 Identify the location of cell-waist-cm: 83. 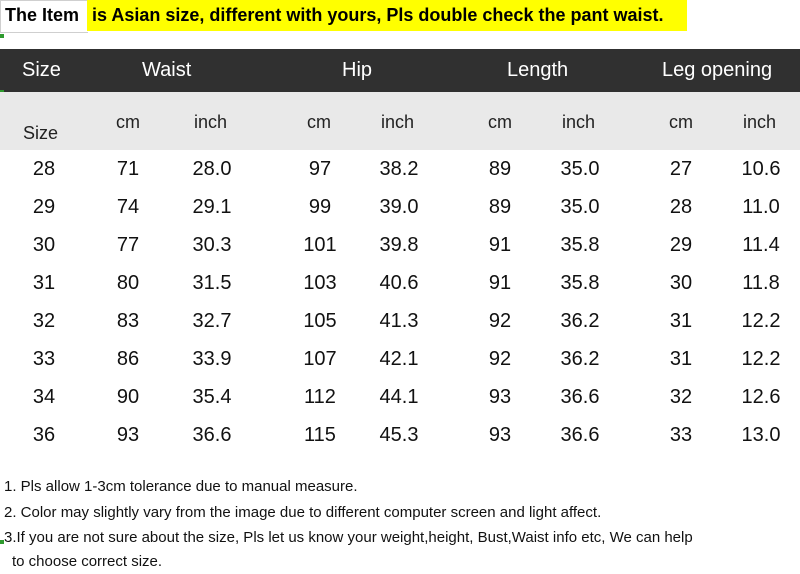
(128, 321).